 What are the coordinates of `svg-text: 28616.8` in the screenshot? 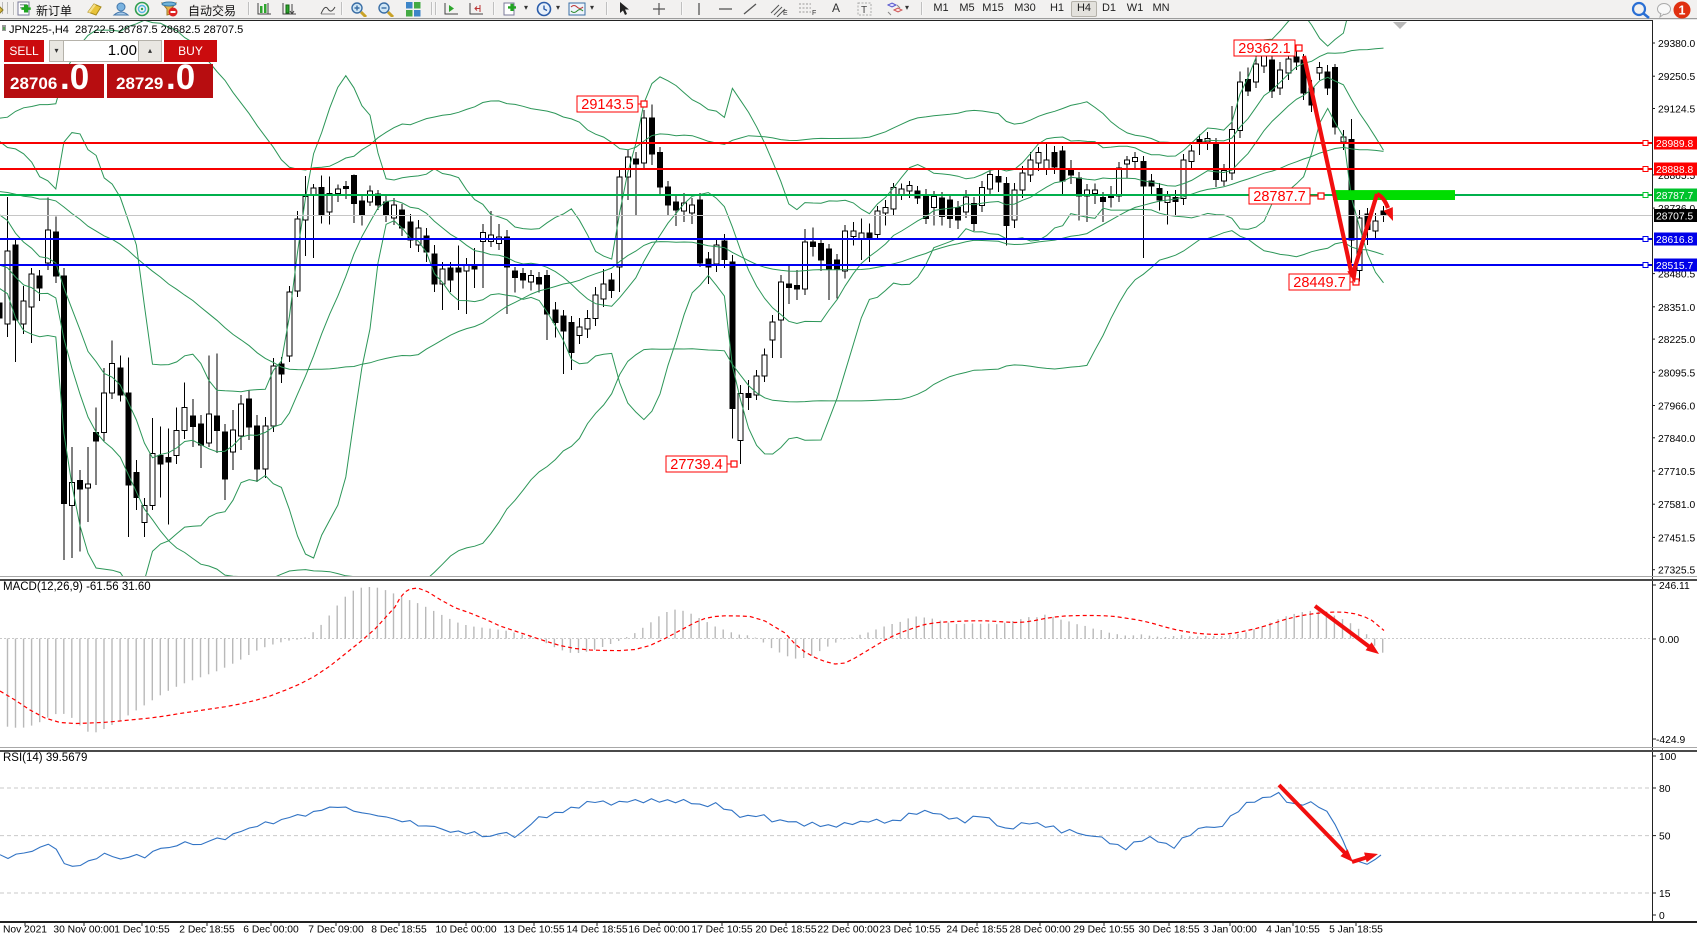 It's located at (1674, 240).